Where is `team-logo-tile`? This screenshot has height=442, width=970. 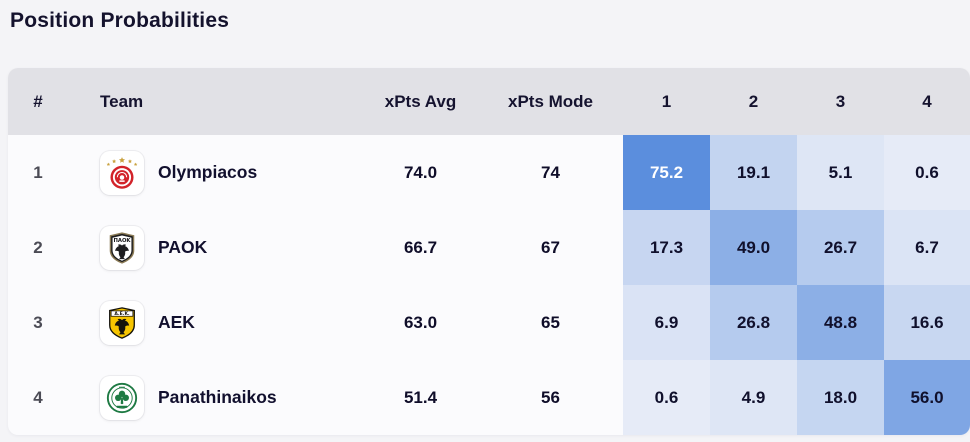
team-logo-tile is located at coordinates (122, 172).